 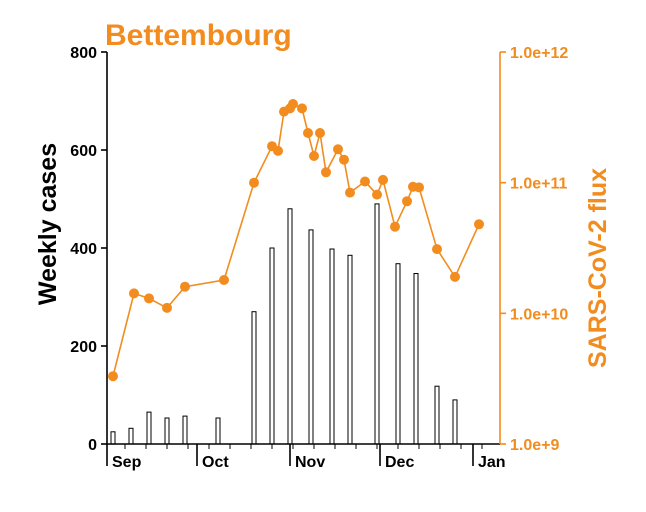 What do you see at coordinates (534, 445) in the screenshot?
I see `right-tick-label: 1.0e+9` at bounding box center [534, 445].